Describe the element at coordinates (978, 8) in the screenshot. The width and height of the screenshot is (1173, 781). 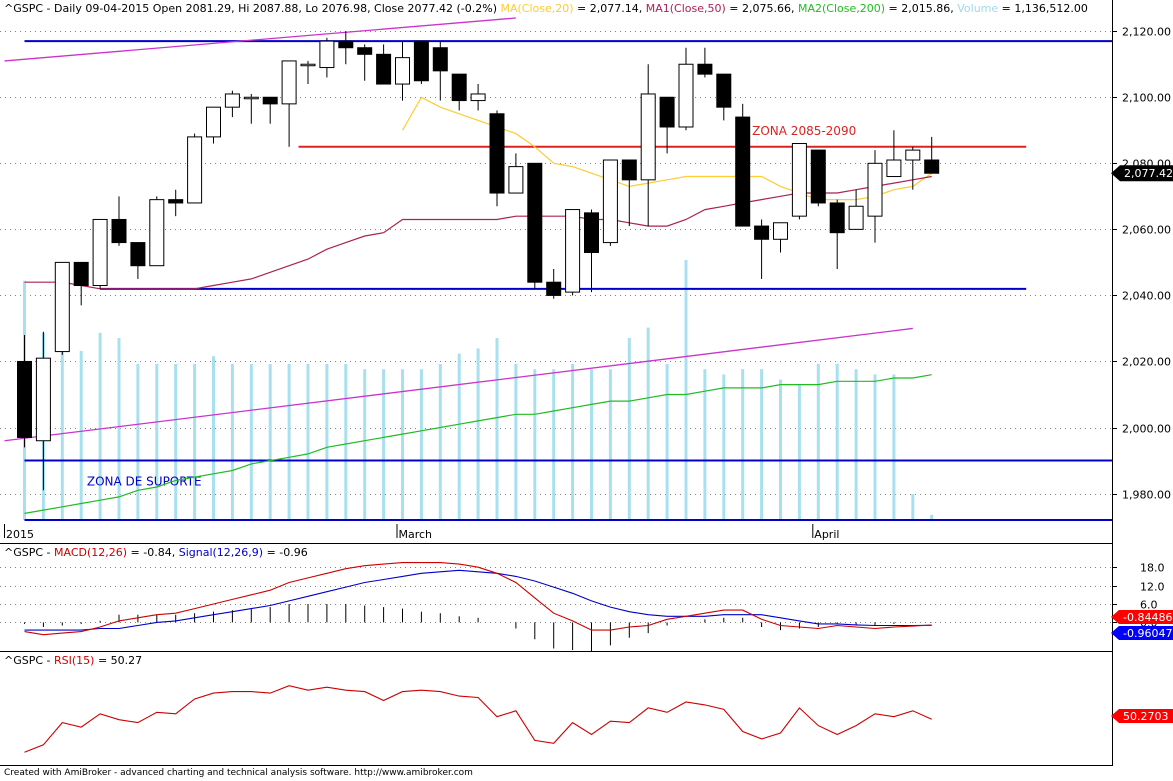
I see `volume-label: Volume` at that location.